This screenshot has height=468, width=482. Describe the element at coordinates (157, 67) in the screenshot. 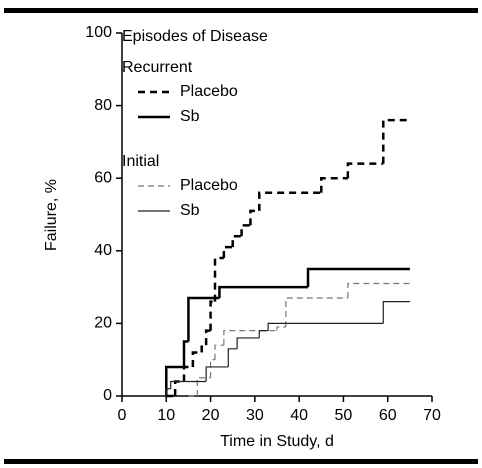

I see `legend-group-title: Recurrent` at that location.